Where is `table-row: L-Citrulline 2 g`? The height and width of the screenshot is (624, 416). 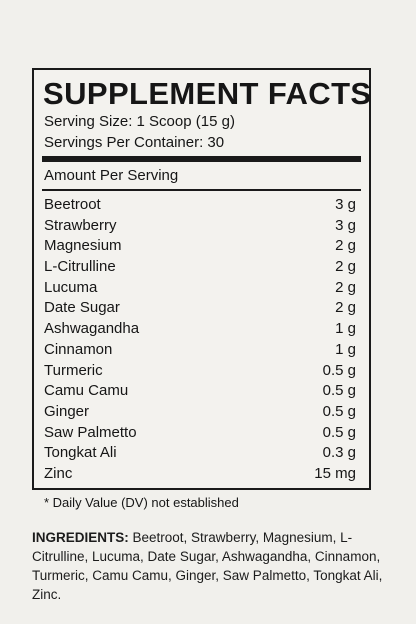
table-row: L-Citrulline 2 g is located at coordinates (200, 267).